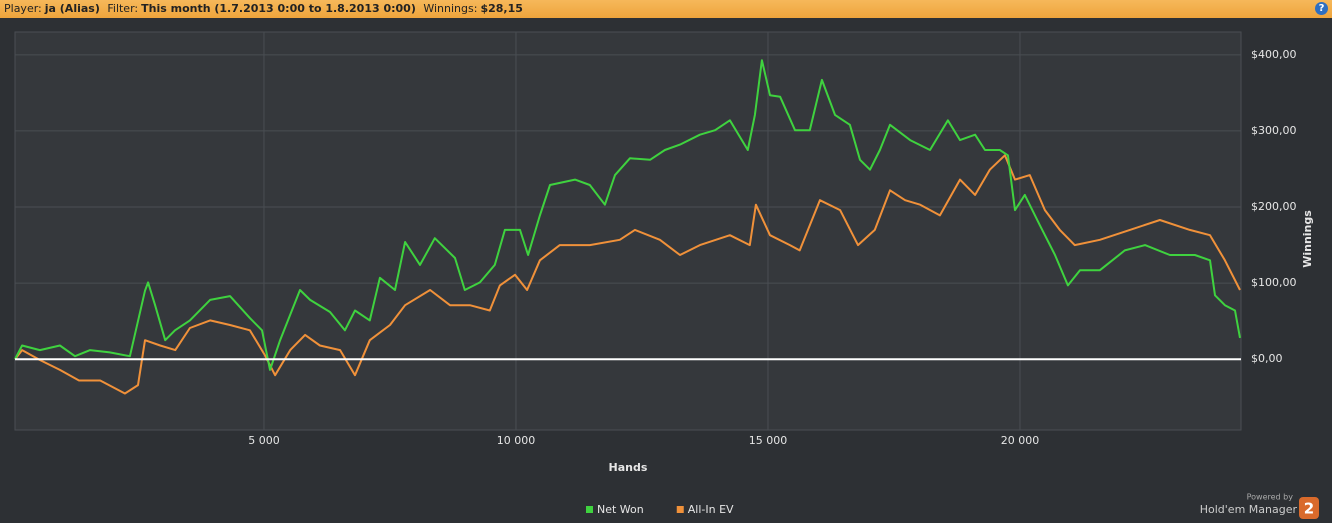 The height and width of the screenshot is (523, 1332). What do you see at coordinates (1274, 54) in the screenshot?
I see `y-tick-label: $400,00` at bounding box center [1274, 54].